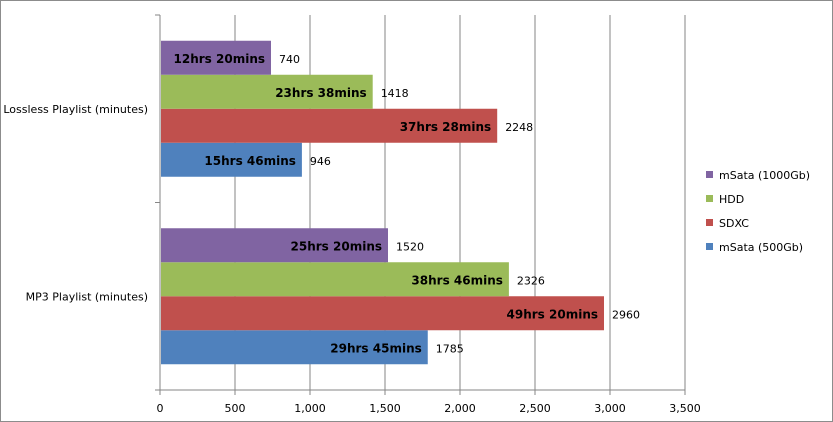  Describe the element at coordinates (531, 280) in the screenshot. I see `bar-value-label: 2326` at that location.